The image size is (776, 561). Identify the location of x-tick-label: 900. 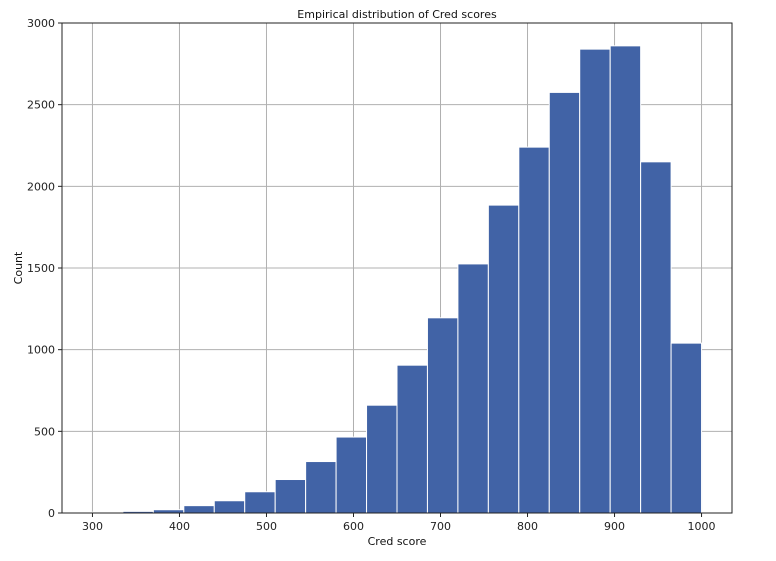
(614, 526).